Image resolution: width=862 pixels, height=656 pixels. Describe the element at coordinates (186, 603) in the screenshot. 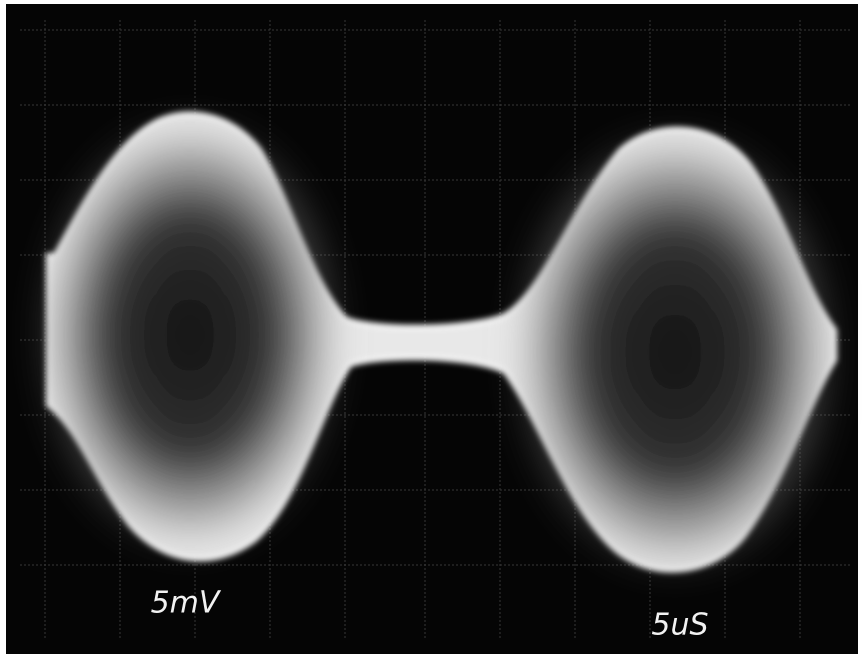

I see `vertical-scale-label: 5mV` at that location.